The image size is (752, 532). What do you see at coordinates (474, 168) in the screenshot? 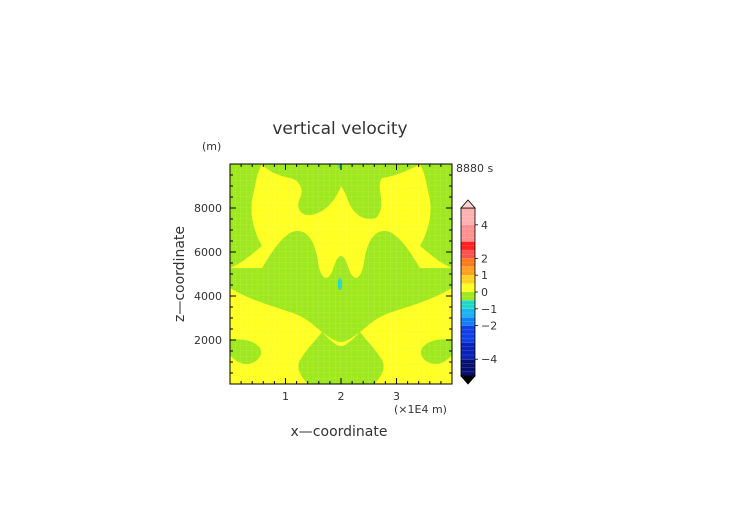
I see `time-label: 8880 s` at bounding box center [474, 168].